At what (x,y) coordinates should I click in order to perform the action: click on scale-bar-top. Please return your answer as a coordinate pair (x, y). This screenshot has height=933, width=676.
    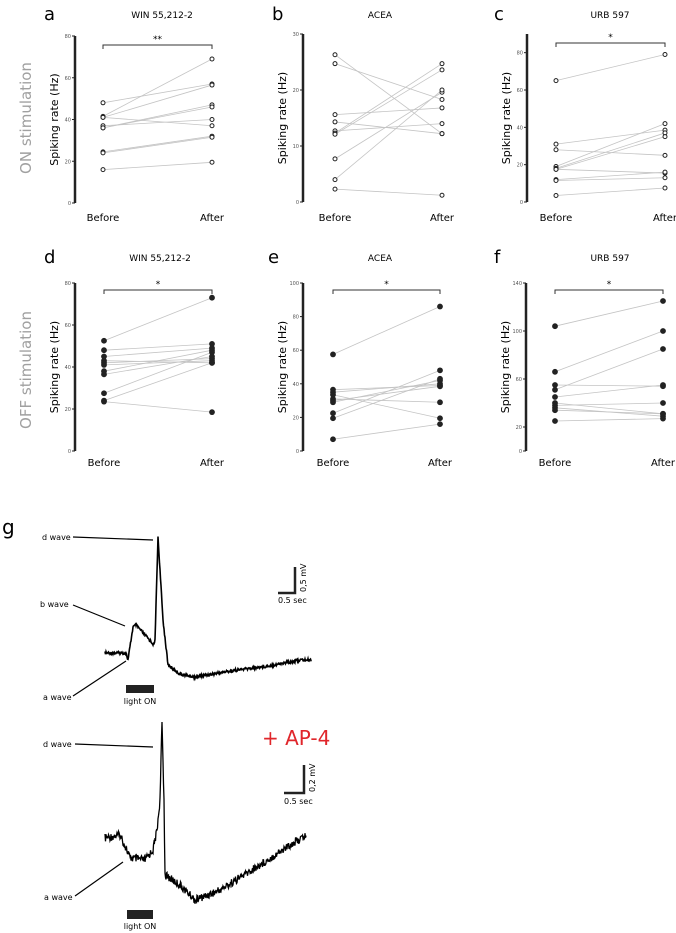
    Looking at the image, I should click on (287, 581).